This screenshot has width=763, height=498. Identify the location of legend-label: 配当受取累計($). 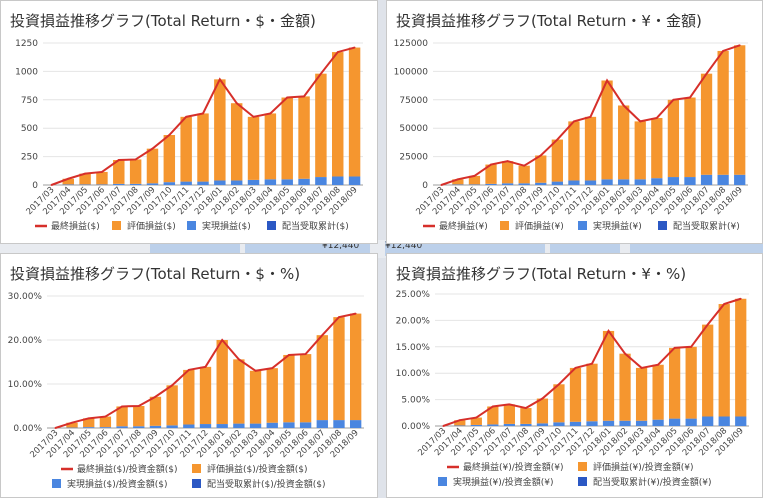
(315, 226).